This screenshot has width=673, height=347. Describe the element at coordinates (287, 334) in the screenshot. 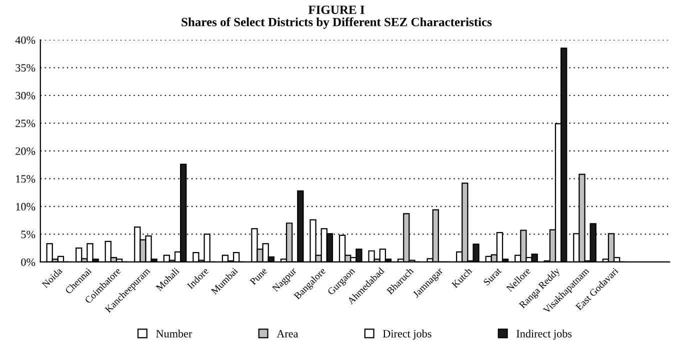

I see `legend-label: Area` at that location.